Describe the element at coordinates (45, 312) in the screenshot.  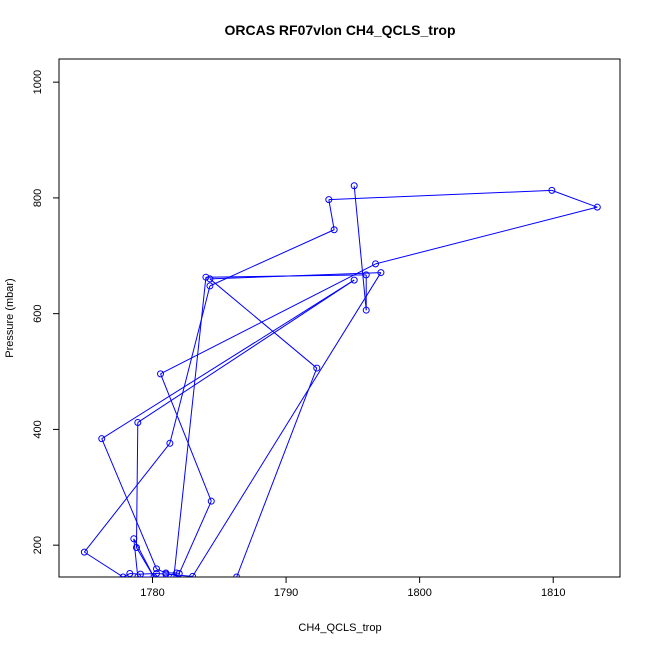
I see `y-axis: 200 400 600 800 1000` at that location.